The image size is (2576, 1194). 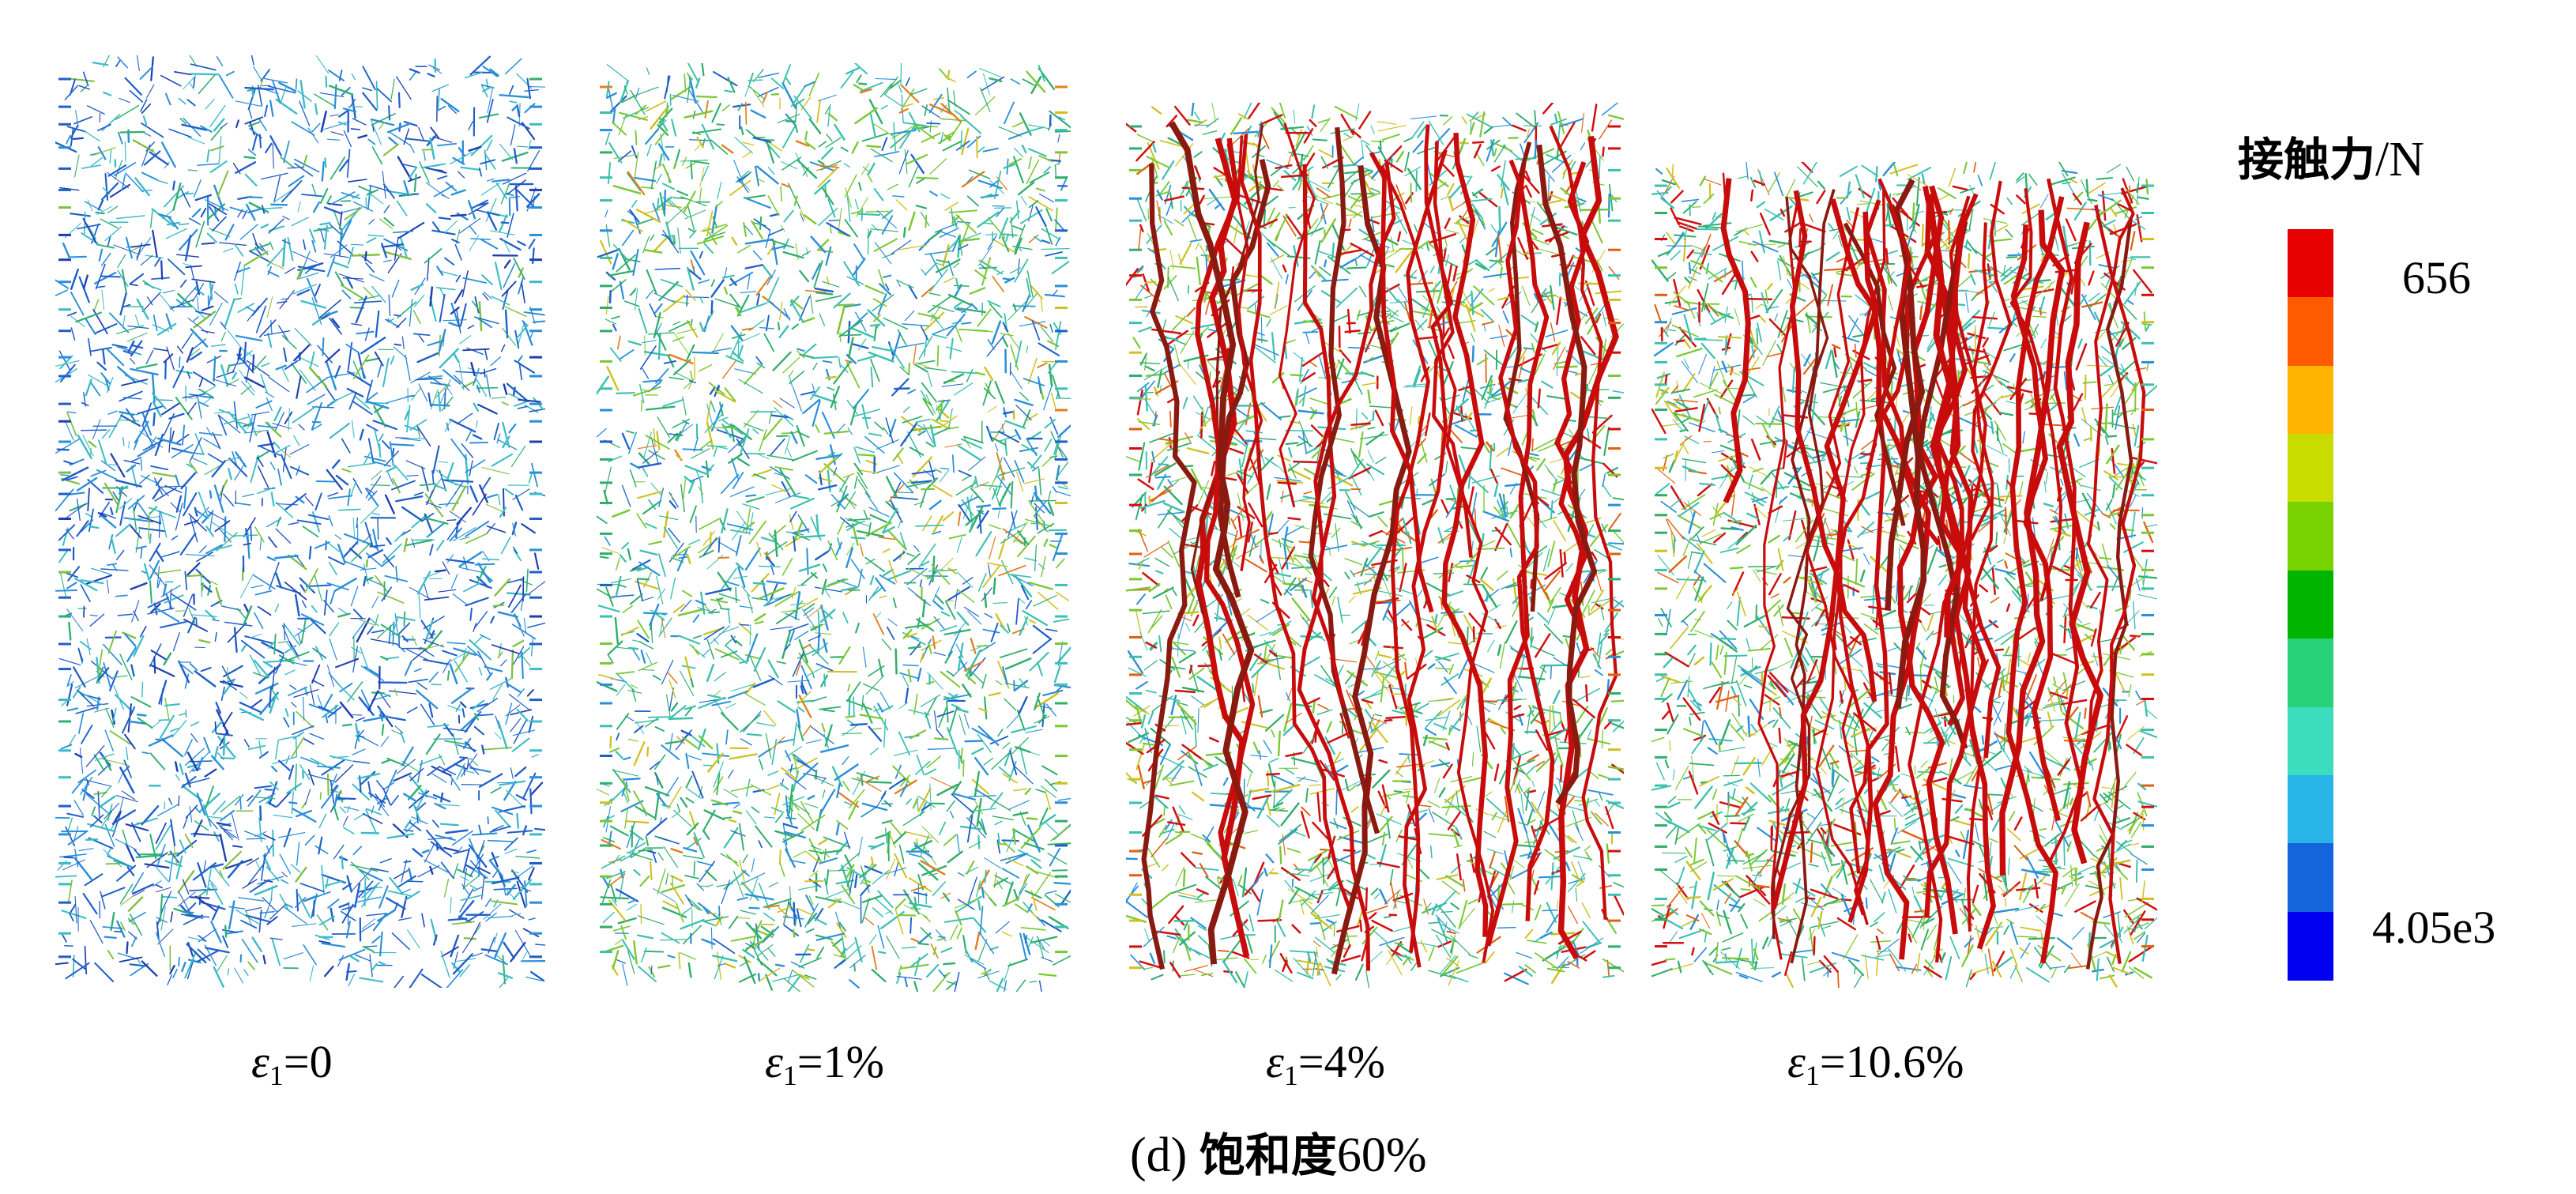 I want to click on colorbar-max-label: 656, so click(x=2436, y=277).